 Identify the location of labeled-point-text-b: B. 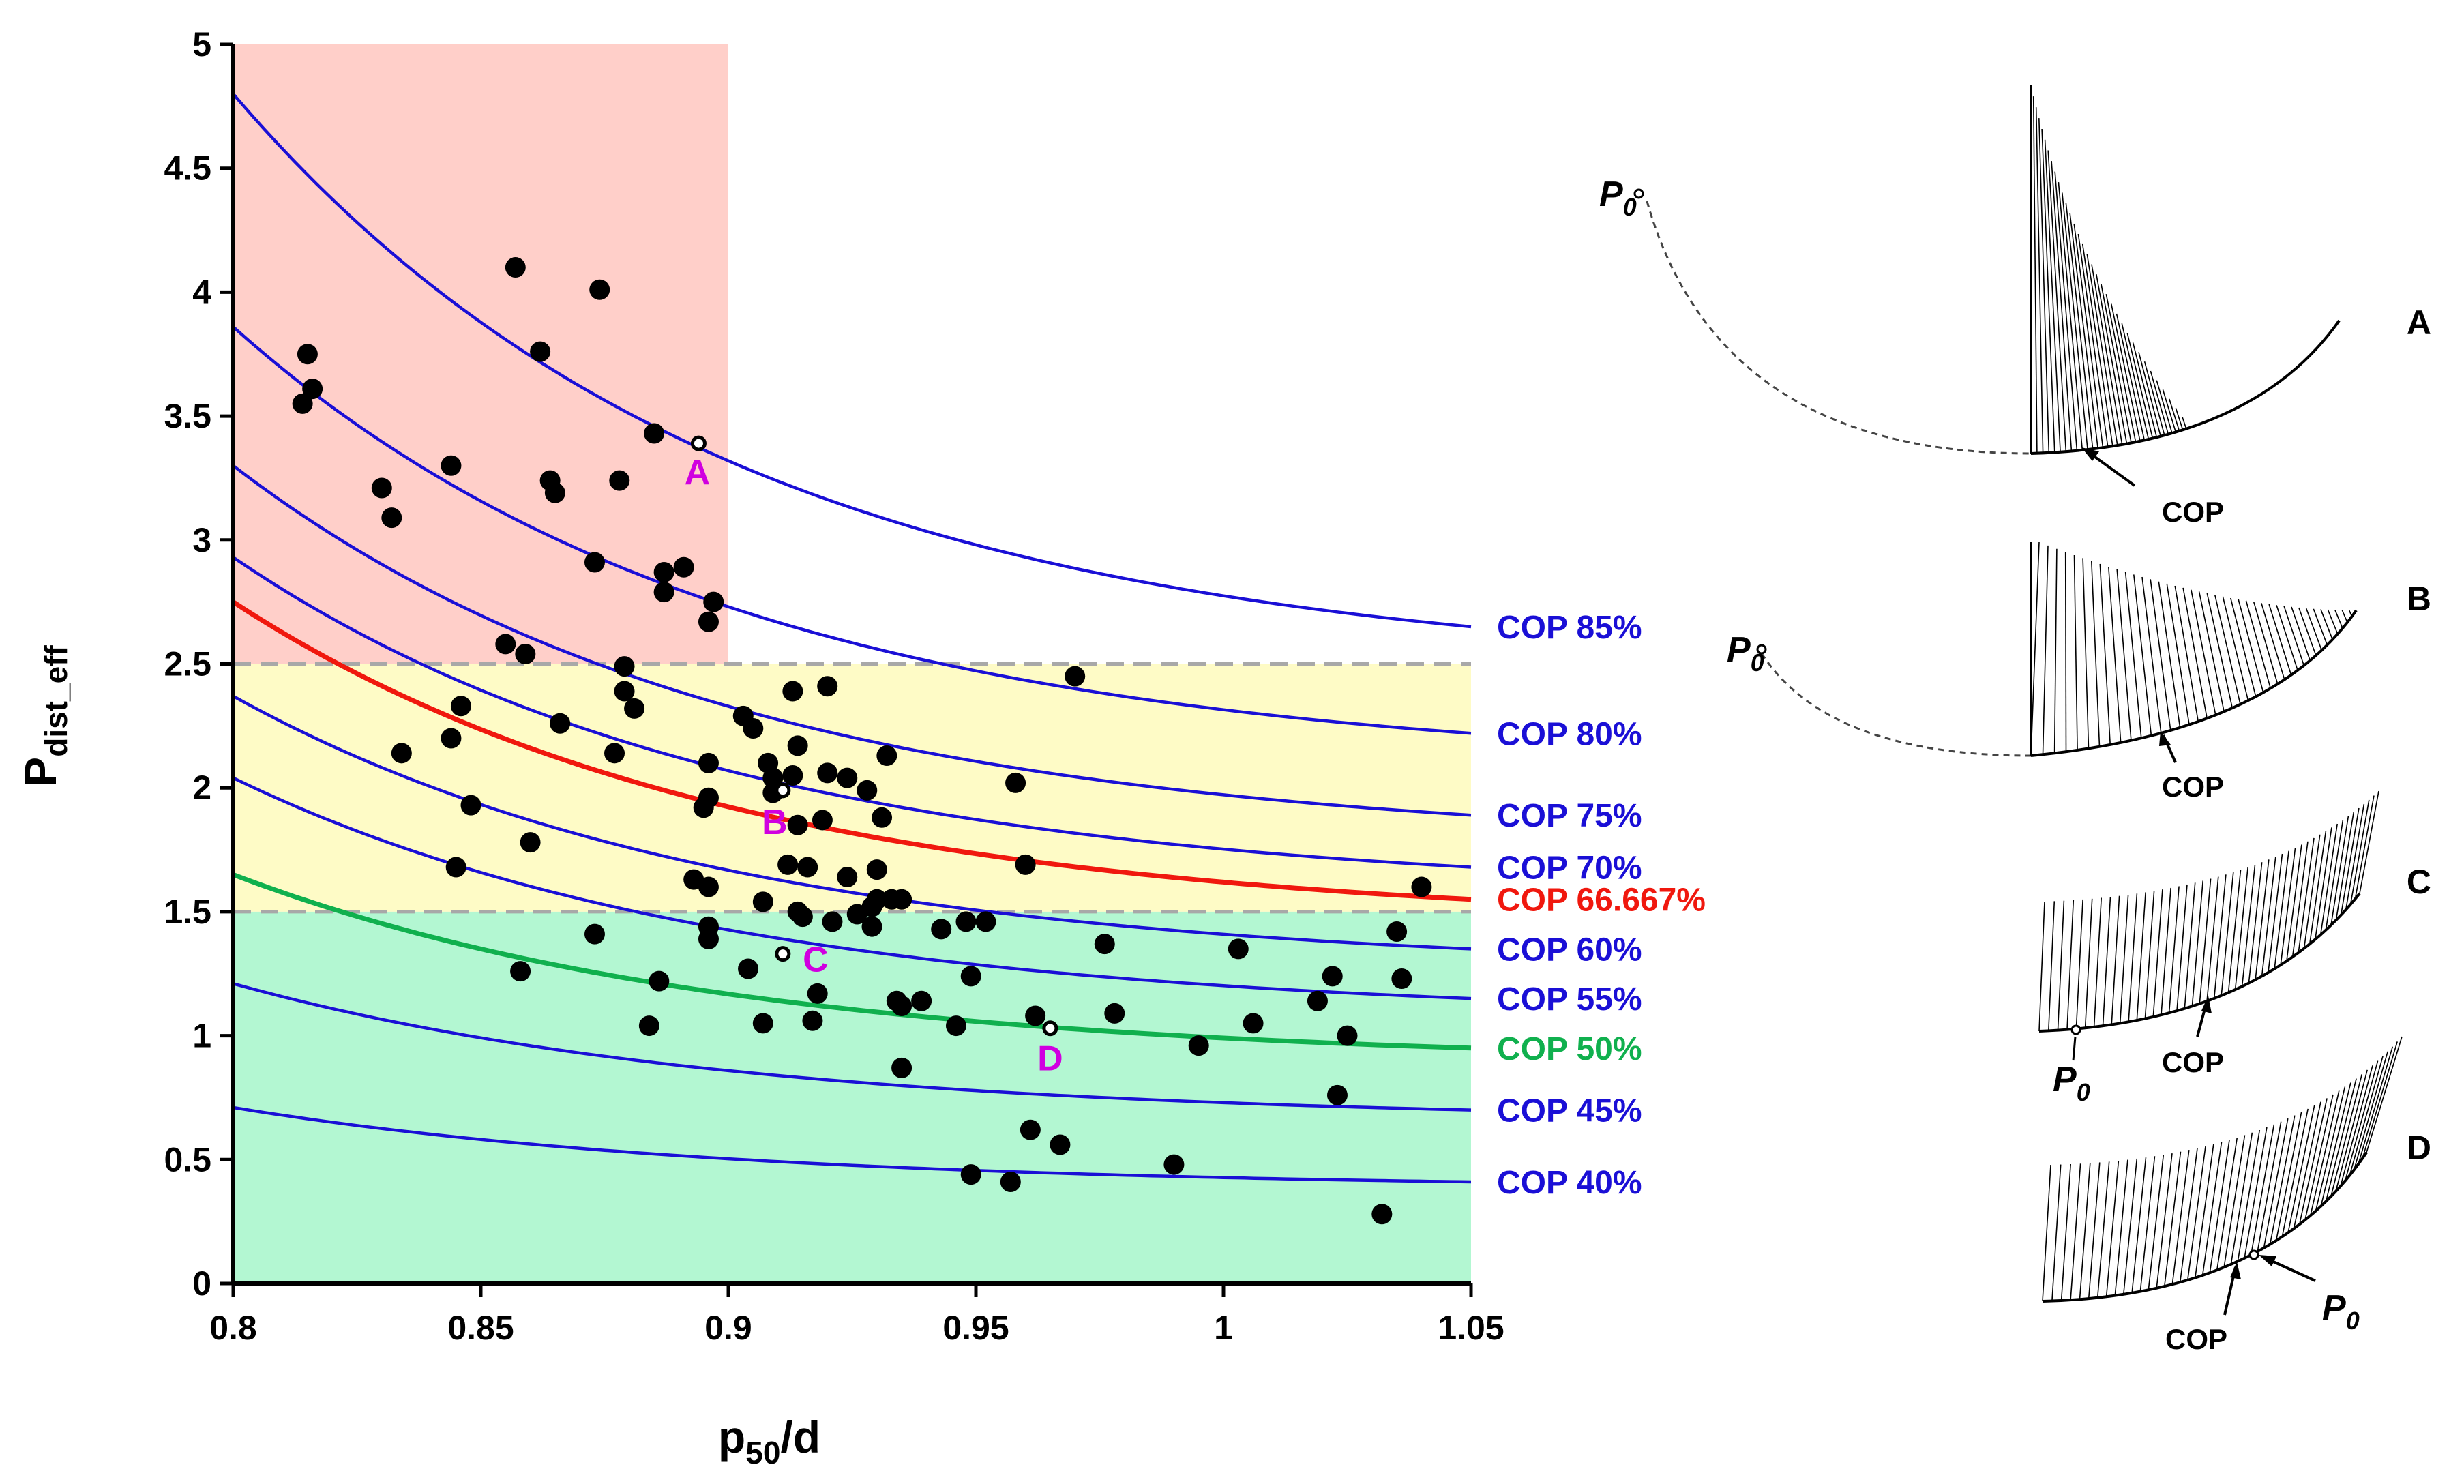
(775, 822).